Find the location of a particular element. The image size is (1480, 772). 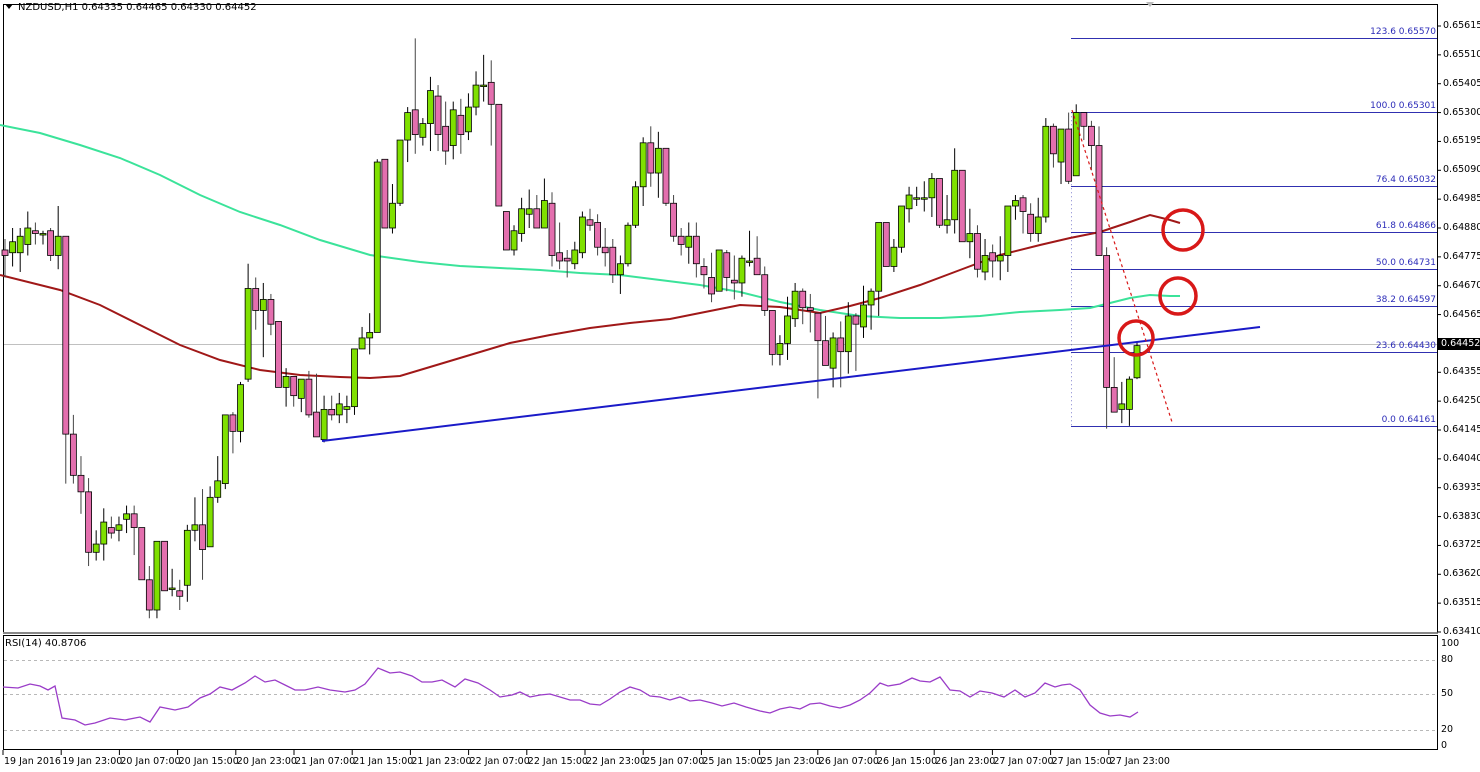

price-tick-label: 0.65300 is located at coordinates (1461, 112).